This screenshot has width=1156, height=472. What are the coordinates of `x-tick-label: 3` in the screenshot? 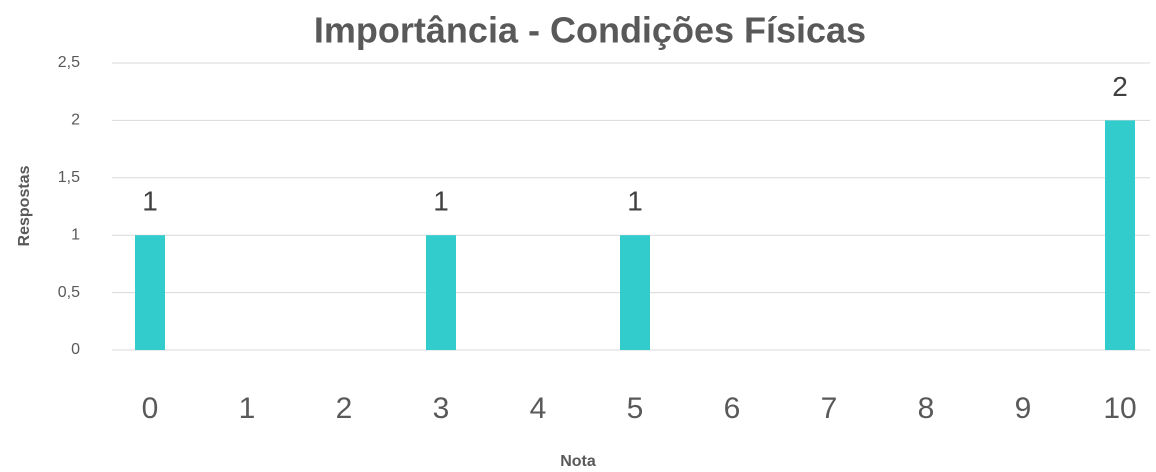 It's located at (441, 408).